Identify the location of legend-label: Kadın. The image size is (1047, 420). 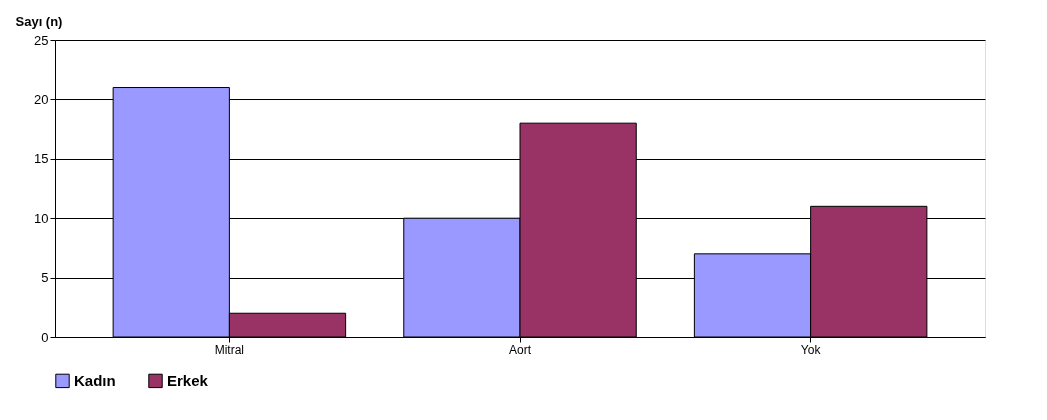
(95, 380).